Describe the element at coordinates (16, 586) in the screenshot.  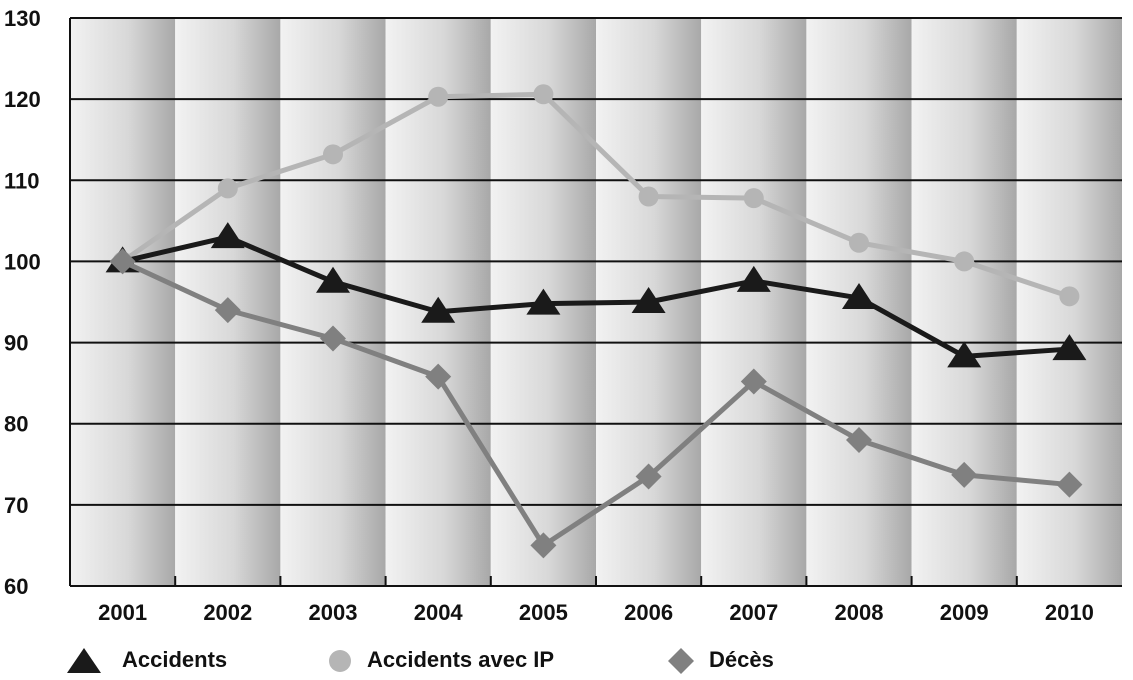
I see `y-tick-label: 60` at that location.